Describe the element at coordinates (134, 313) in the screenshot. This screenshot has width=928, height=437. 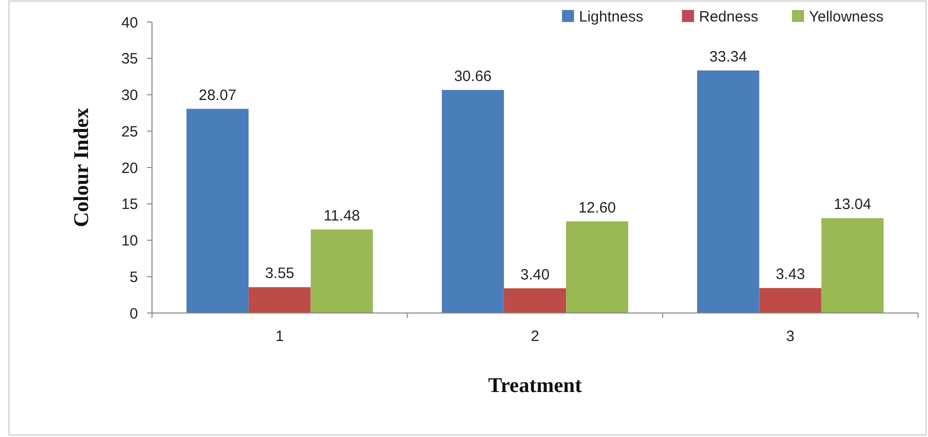
I see `y-tick-label: 0` at that location.